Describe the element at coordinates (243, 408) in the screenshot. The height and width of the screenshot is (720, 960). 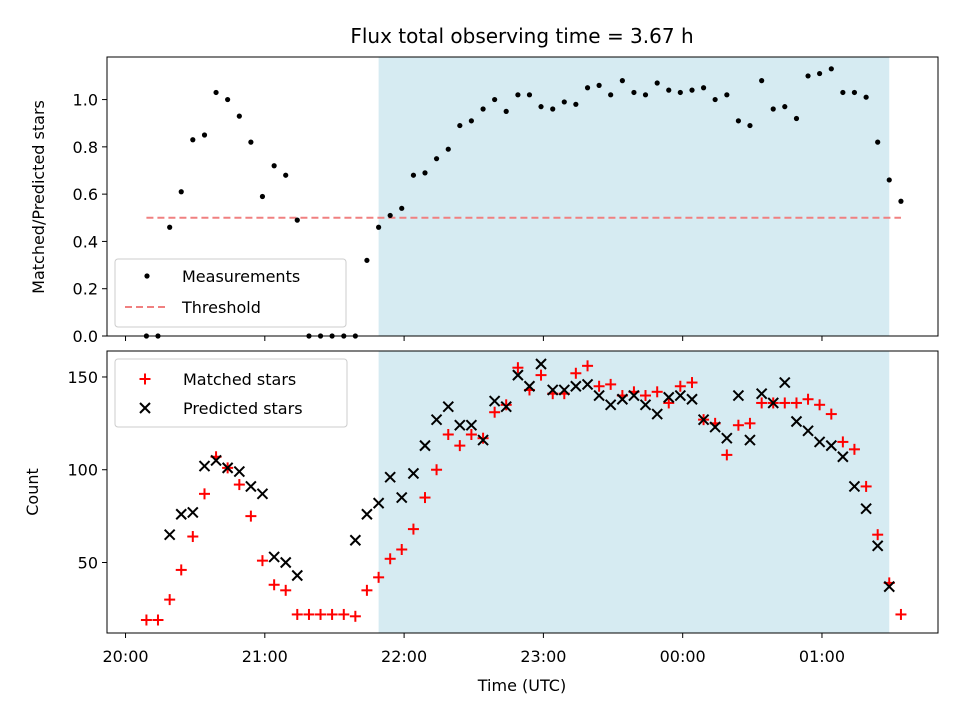
I see `legend-predicted-label: Predicted stars` at that location.